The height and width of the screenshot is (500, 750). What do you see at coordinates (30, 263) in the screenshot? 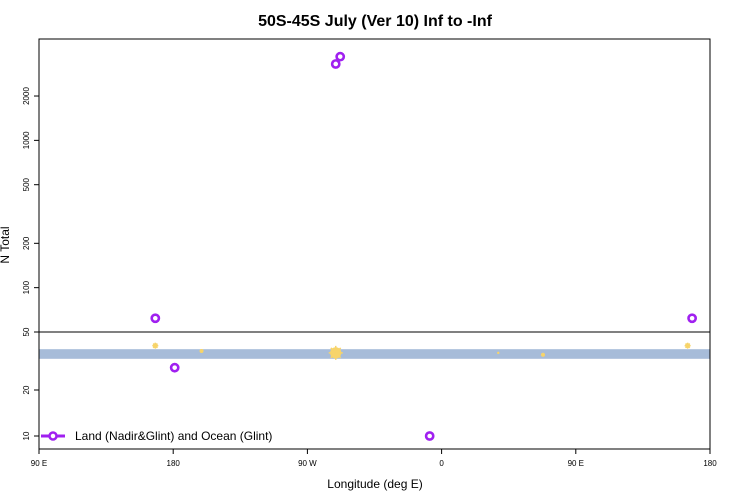
I see `y-axis: 50 100 200 500 1000 2000 10 20` at bounding box center [30, 263].